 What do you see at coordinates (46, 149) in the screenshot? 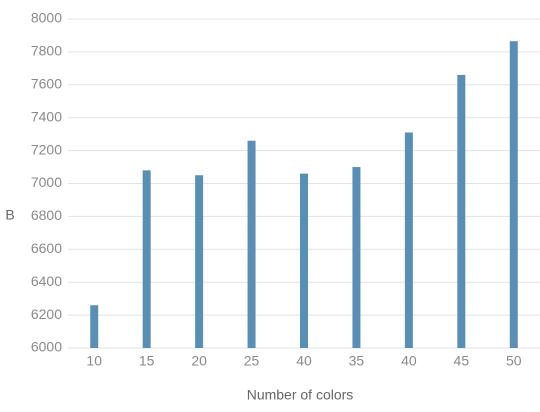
I see `y-tick-label: 7200` at bounding box center [46, 149].